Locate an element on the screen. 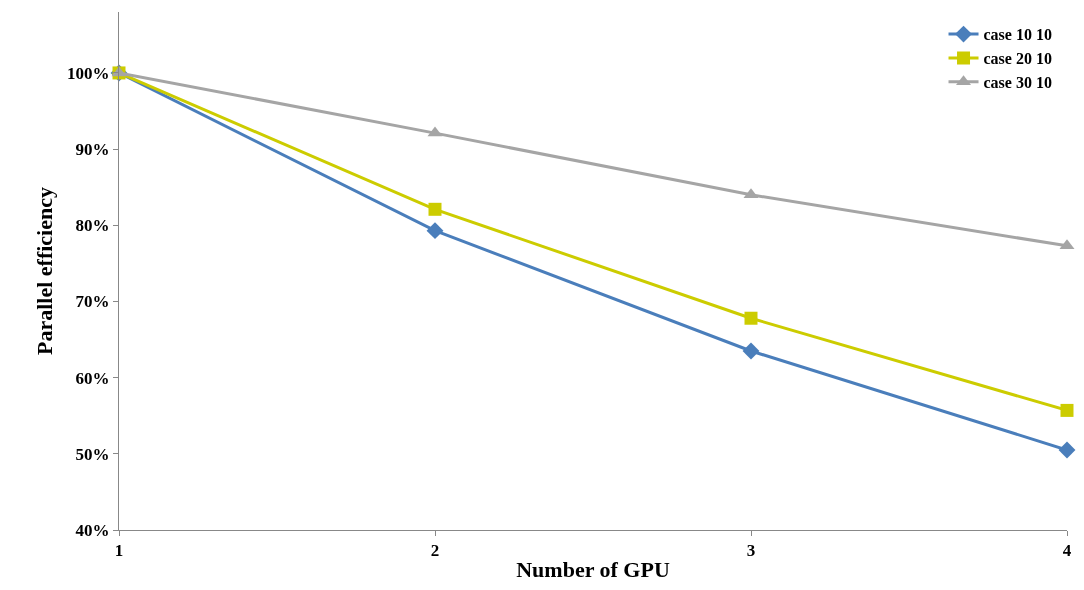 The image size is (1084, 590). x-axis-title: Number of GPU is located at coordinates (593, 570).